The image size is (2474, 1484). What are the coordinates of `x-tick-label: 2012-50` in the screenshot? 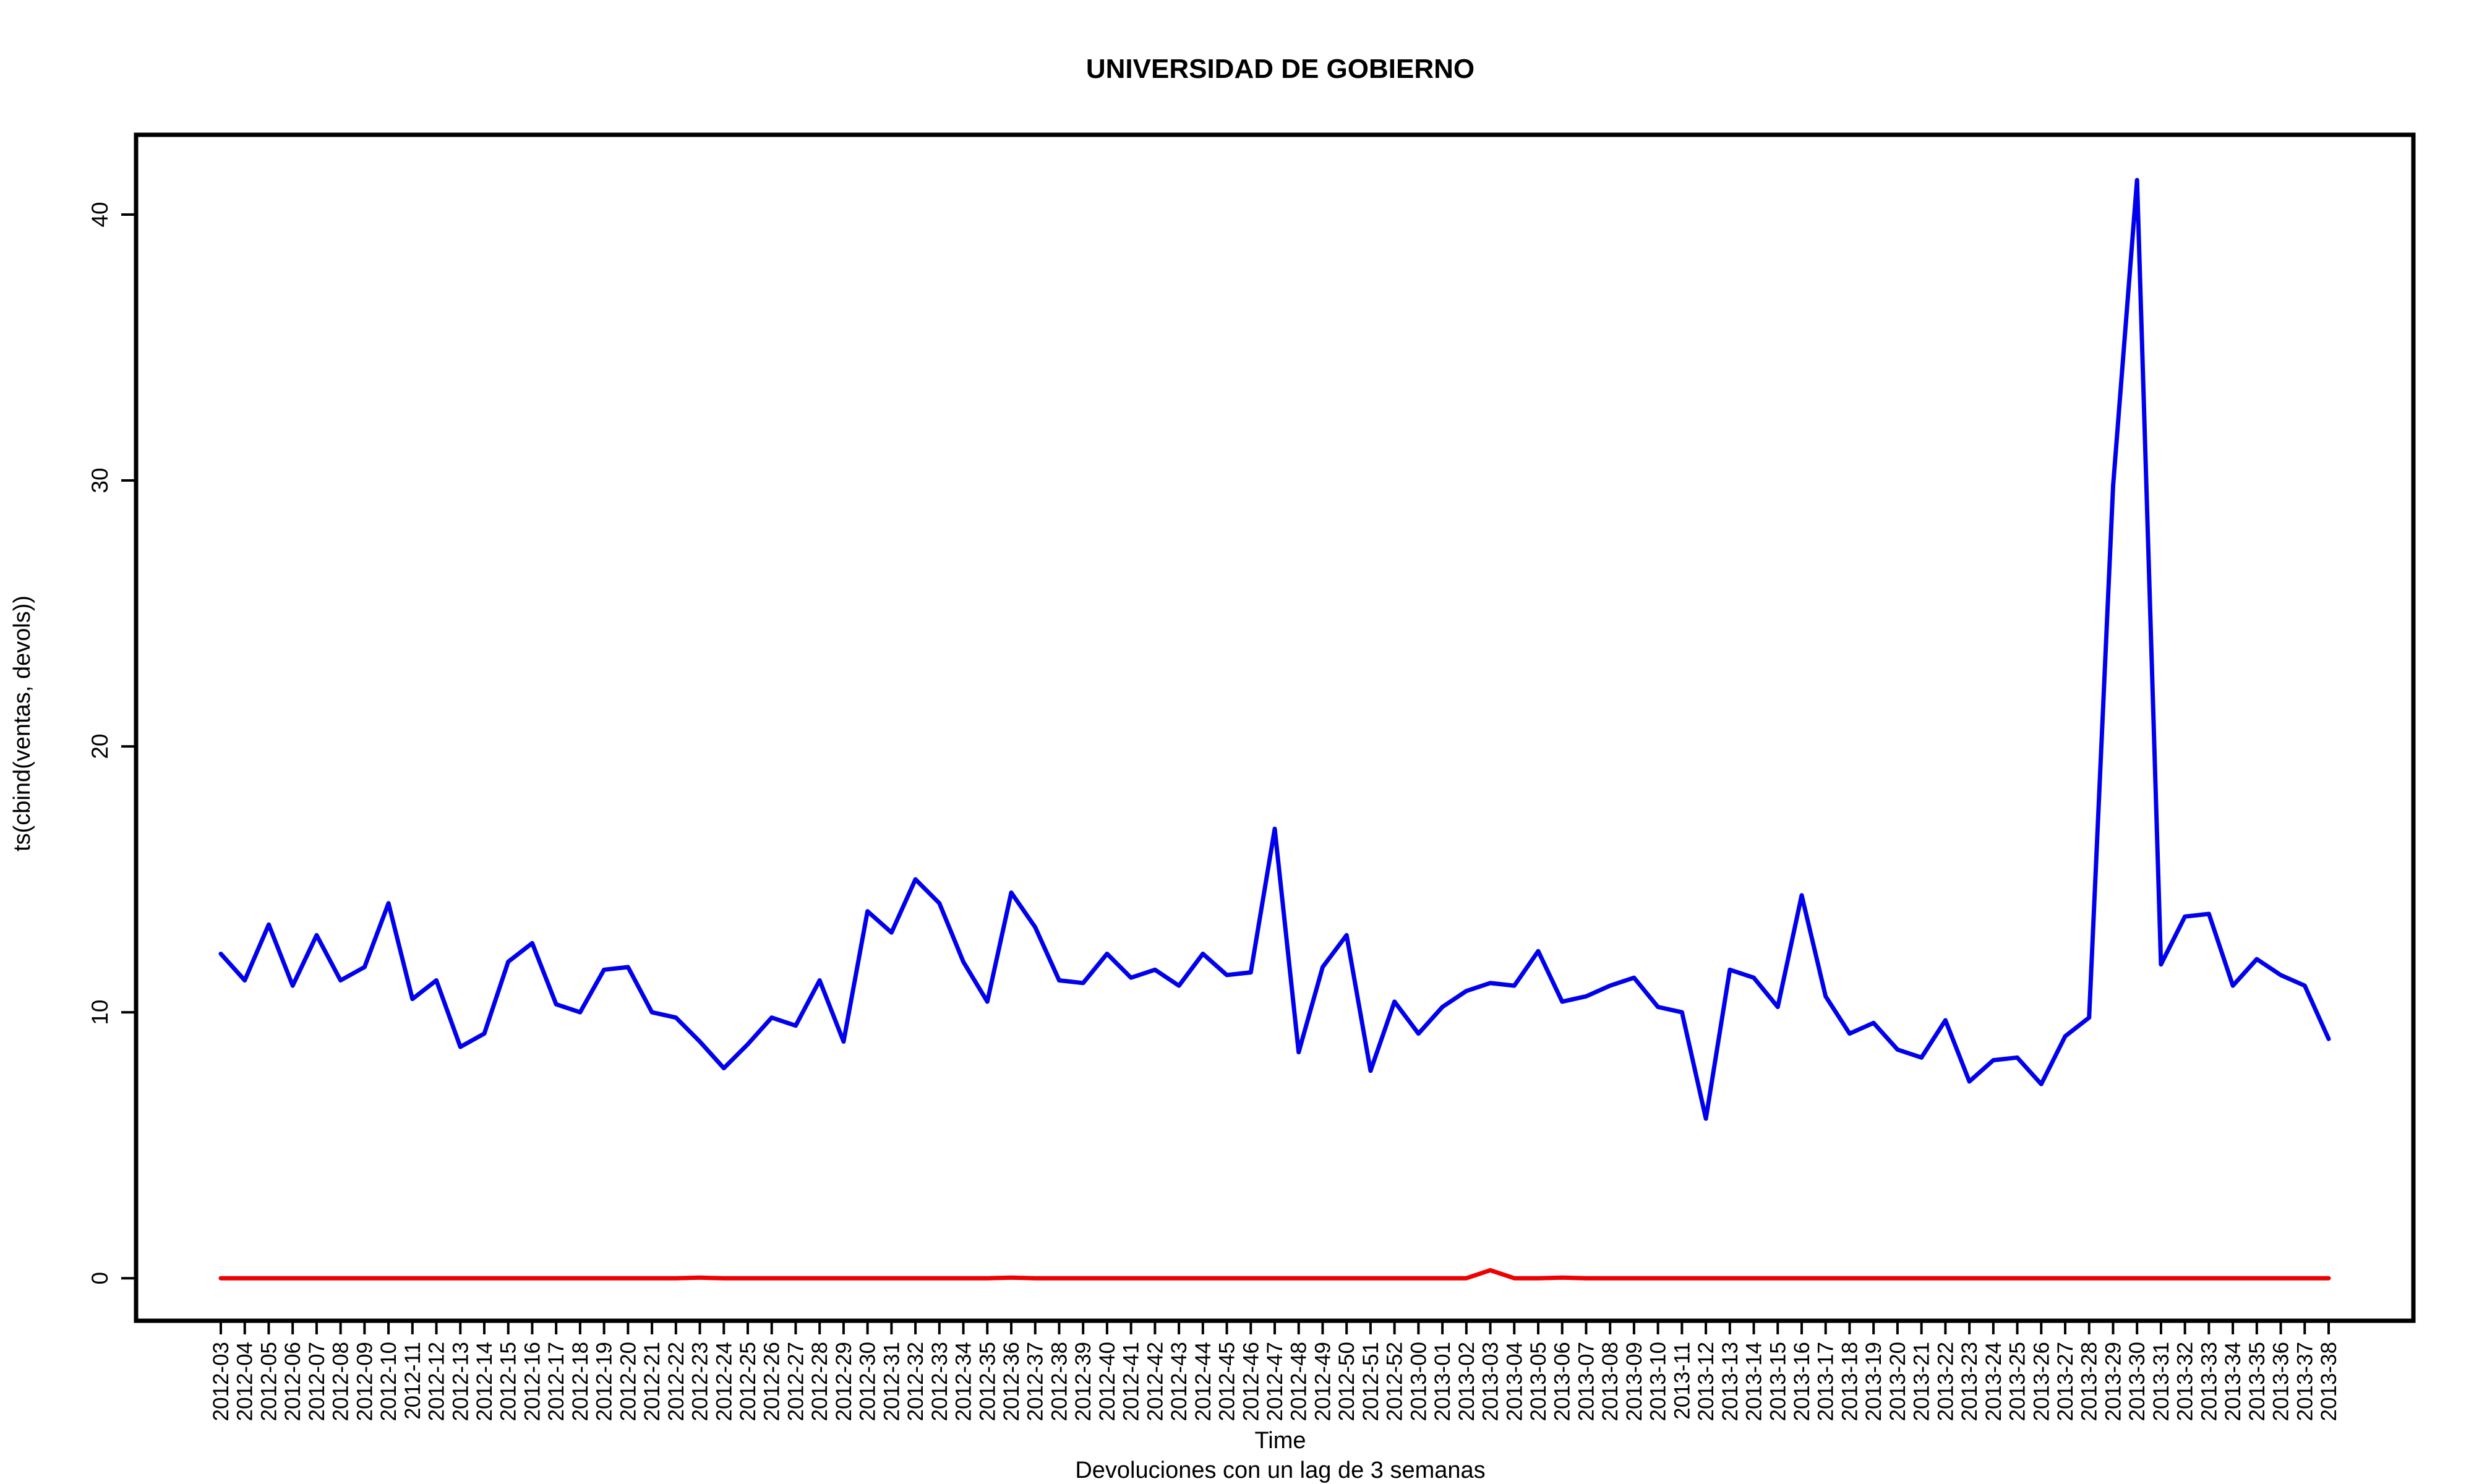 It's located at (1347, 1381).